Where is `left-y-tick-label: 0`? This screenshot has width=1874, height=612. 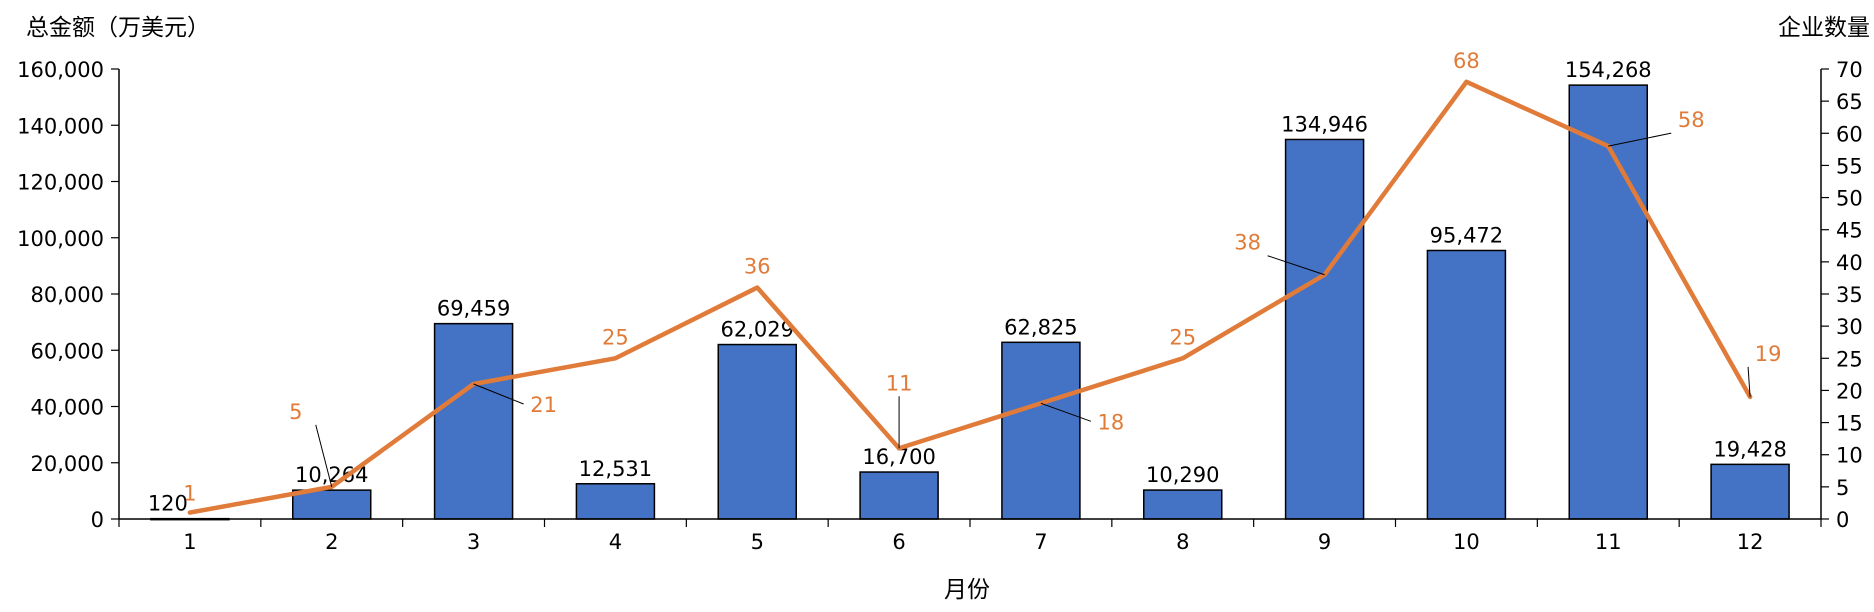
left-y-tick-label: 0 is located at coordinates (97, 520).